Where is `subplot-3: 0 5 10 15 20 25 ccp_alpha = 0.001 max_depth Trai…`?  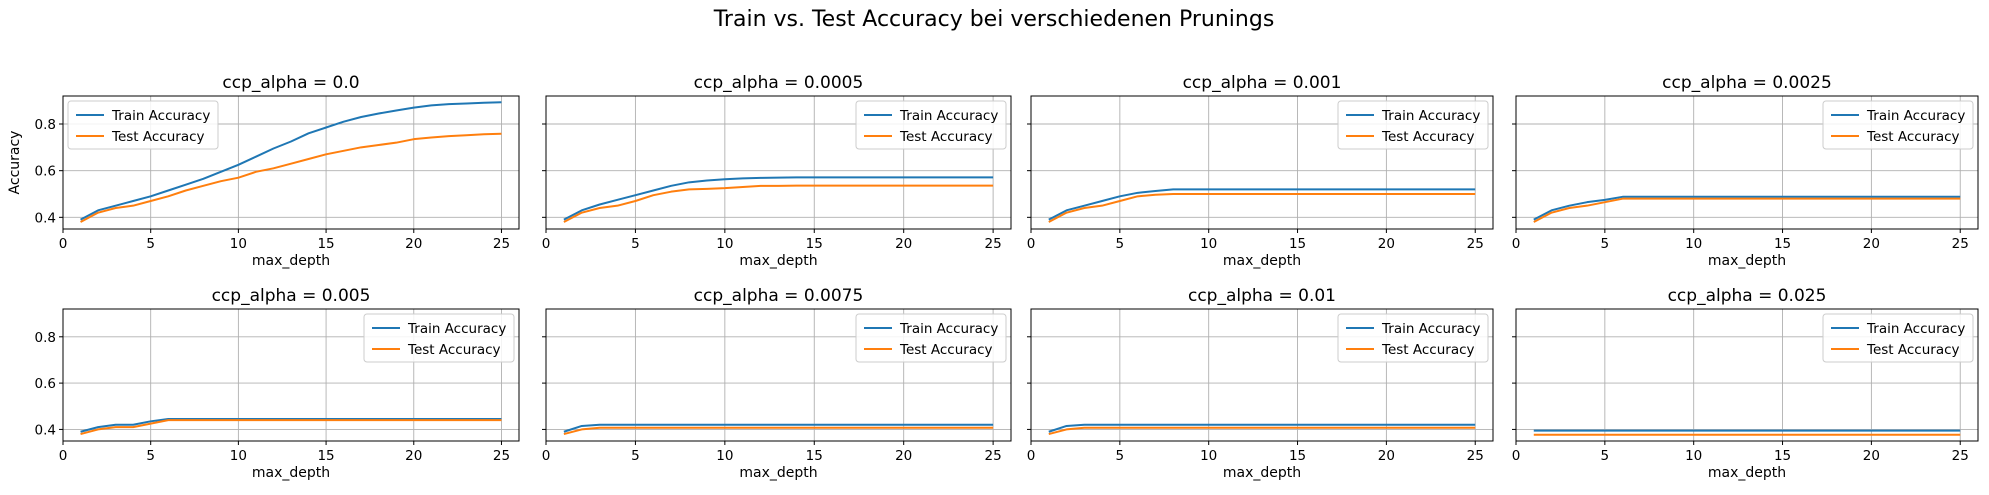 subplot-3: 0 5 10 15 20 25 ccp_alpha = 0.001 max_depth Trai… is located at coordinates (1260, 171).